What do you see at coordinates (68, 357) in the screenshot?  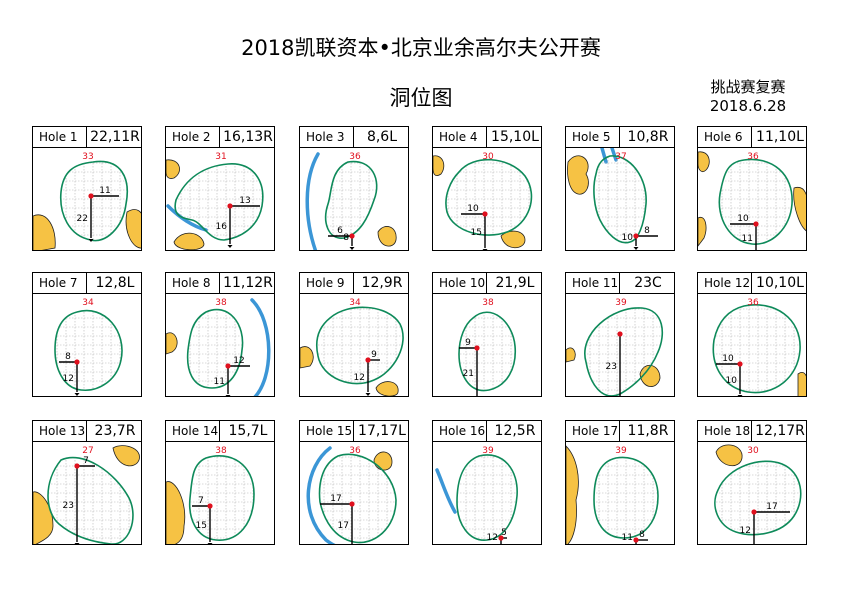 I see `pin-side-value: 8` at bounding box center [68, 357].